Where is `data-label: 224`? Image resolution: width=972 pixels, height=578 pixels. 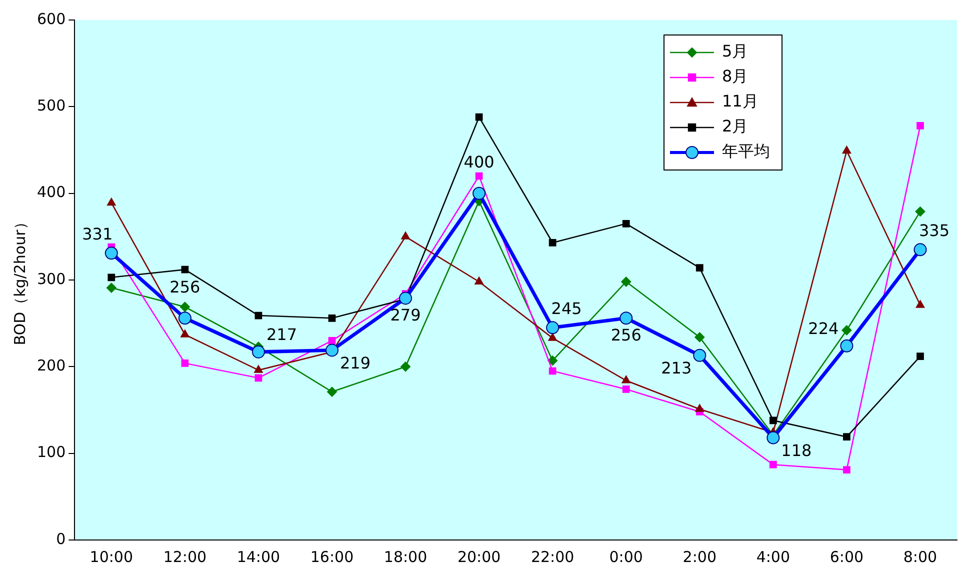 data-label: 224 is located at coordinates (823, 328).